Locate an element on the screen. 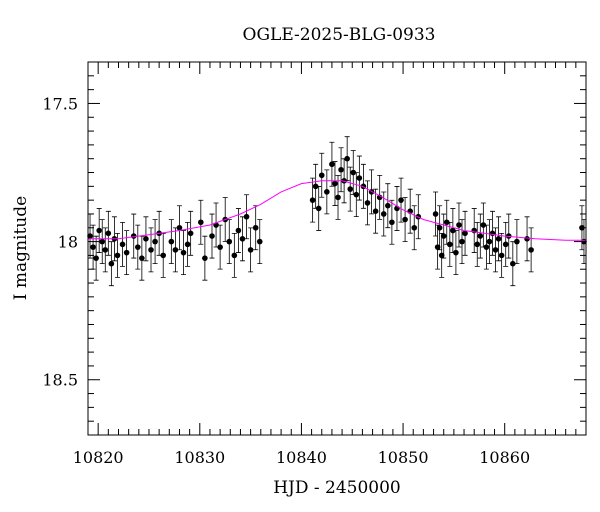  y-tick-label: 18.5 is located at coordinates (60, 380).